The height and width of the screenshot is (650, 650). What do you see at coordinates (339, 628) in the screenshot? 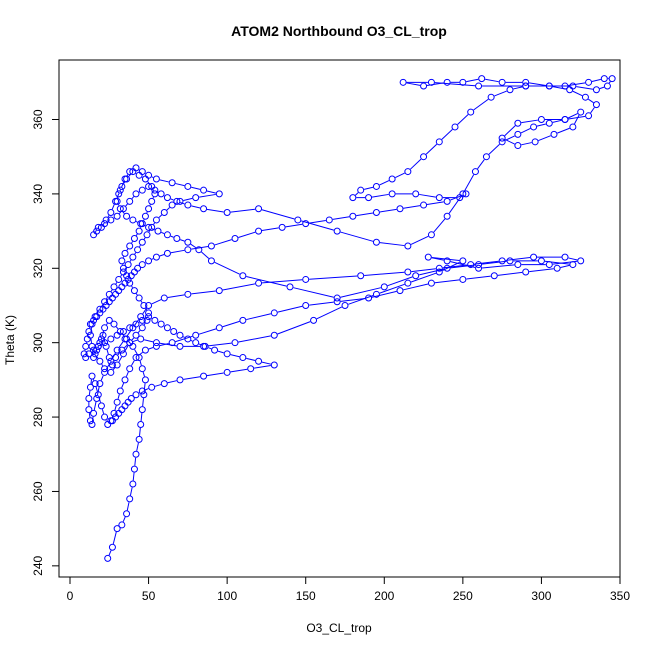
I see `x-axis-label: O3_CL_trop` at bounding box center [339, 628].